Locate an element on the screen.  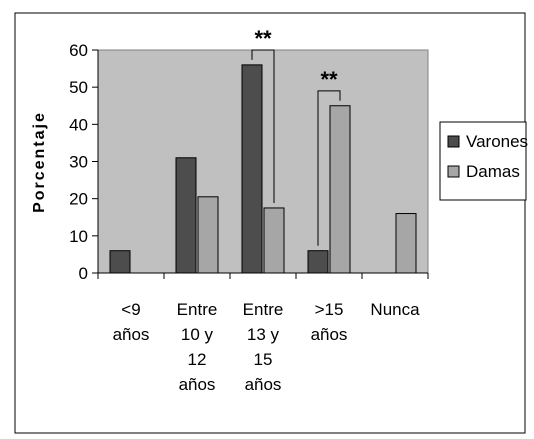
x-tick-label: 12 is located at coordinates (197, 359).